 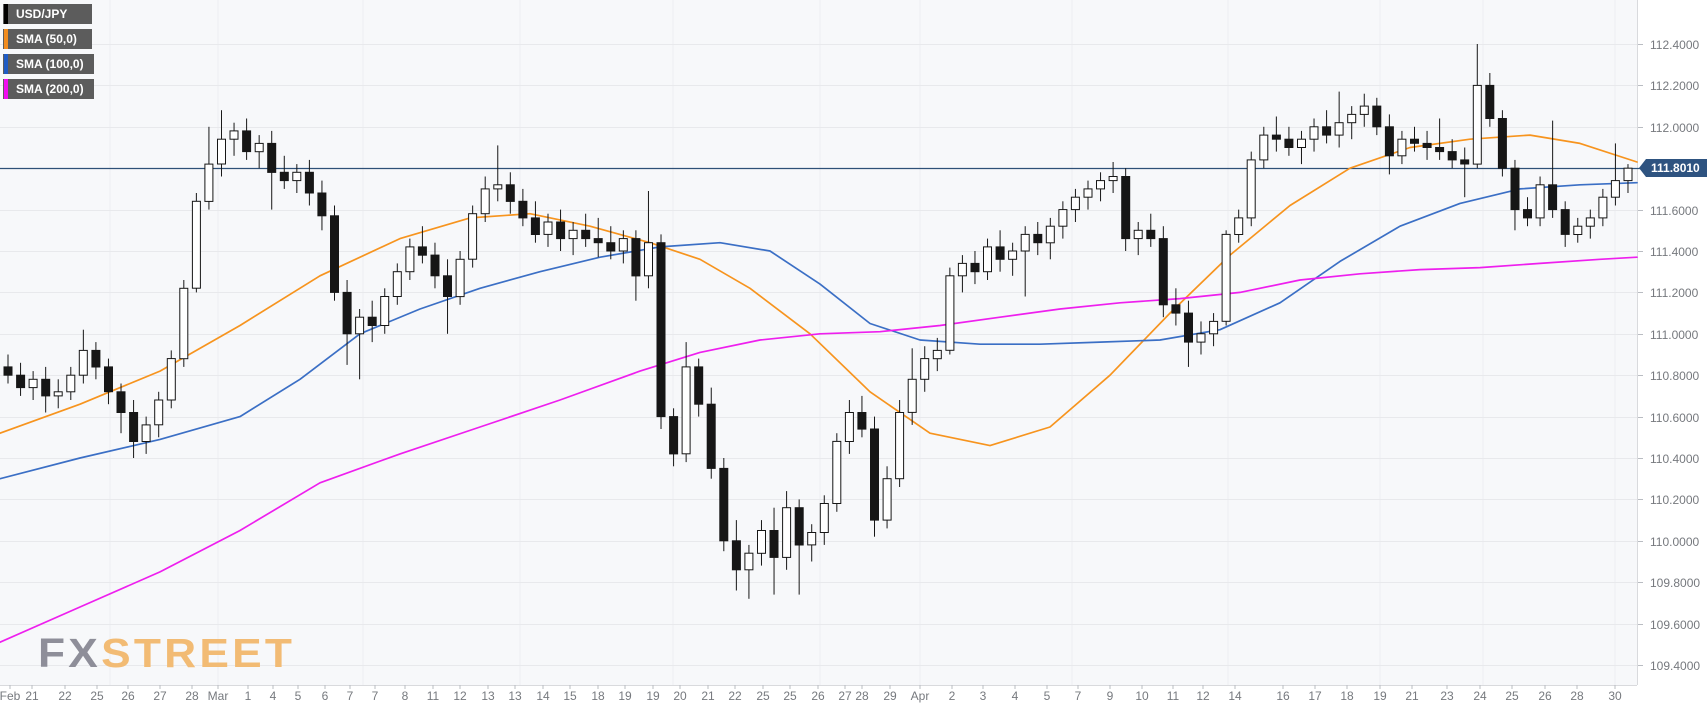 What do you see at coordinates (47, 14) in the screenshot?
I see `legend-instrument: USD/JPY` at bounding box center [47, 14].